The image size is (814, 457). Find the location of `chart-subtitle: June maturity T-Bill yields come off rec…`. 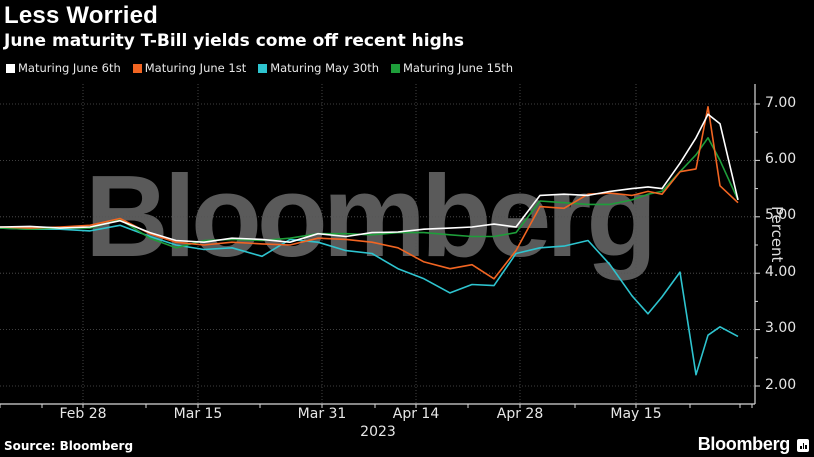

chart-subtitle: June maturity T-Bill yields come off rec… is located at coordinates (234, 41).